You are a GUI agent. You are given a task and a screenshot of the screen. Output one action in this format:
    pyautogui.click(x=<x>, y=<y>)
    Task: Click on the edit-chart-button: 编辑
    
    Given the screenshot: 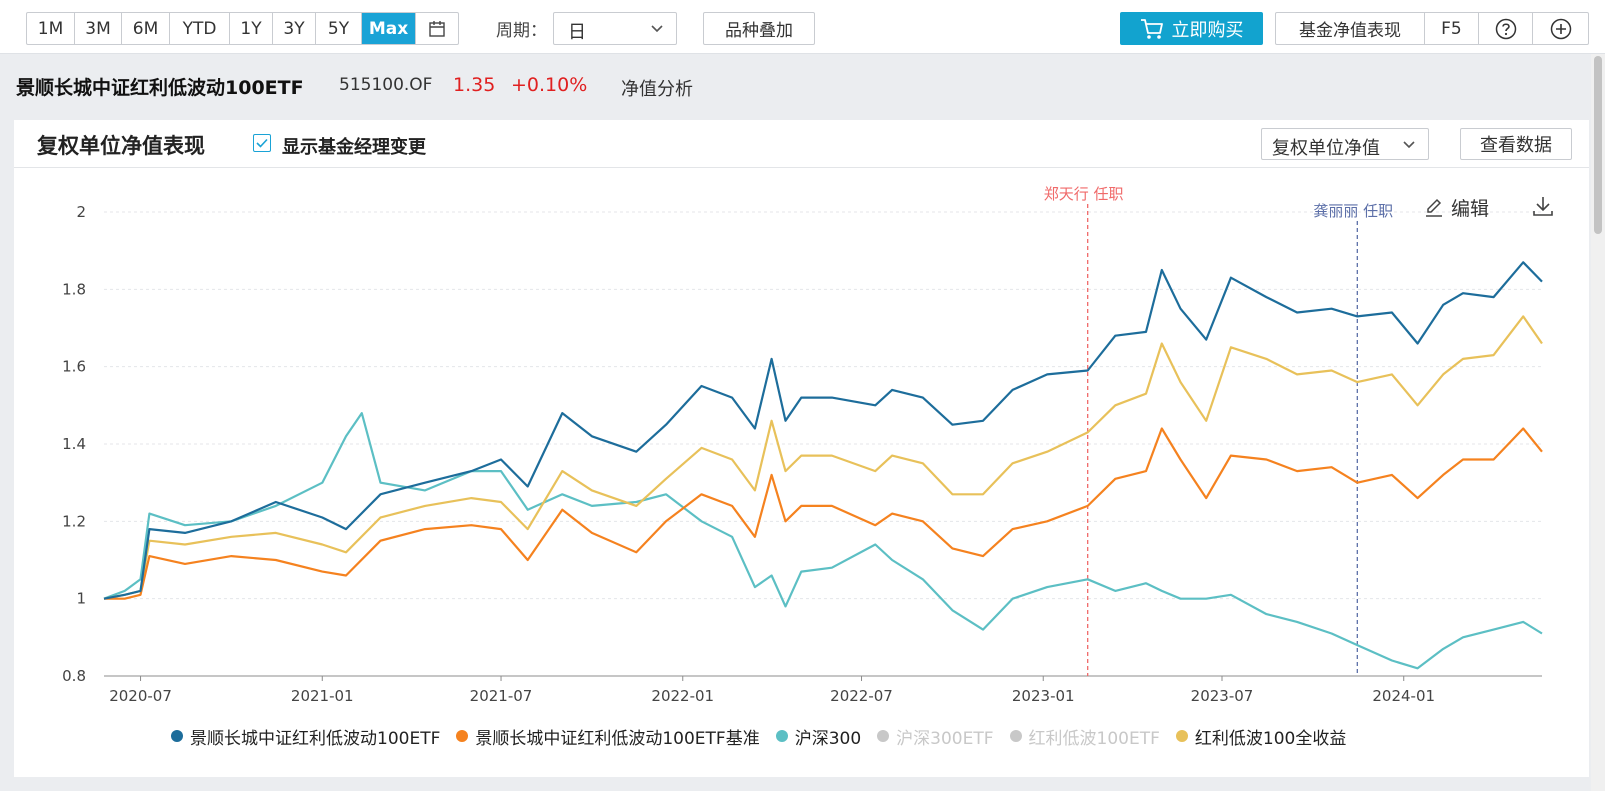 What is the action you would take?
    pyautogui.click(x=1456, y=207)
    